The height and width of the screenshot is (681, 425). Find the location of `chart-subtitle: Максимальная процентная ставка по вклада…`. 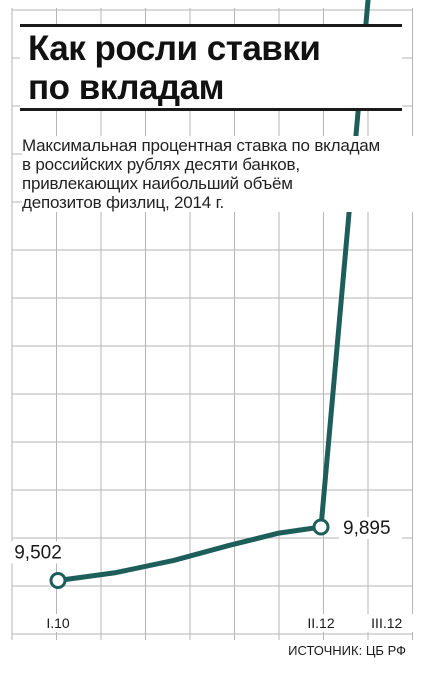

chart-subtitle: Максимальная процентная ставка по вклада… is located at coordinates (218, 174).